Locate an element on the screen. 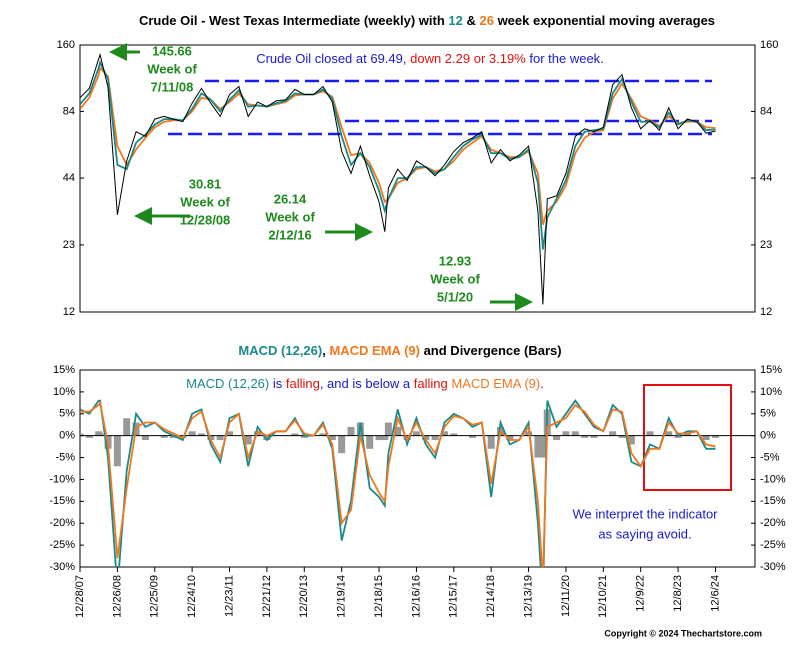 This screenshot has width=800, height=653. x-tick-label: 12/9/22 is located at coordinates (641, 593).